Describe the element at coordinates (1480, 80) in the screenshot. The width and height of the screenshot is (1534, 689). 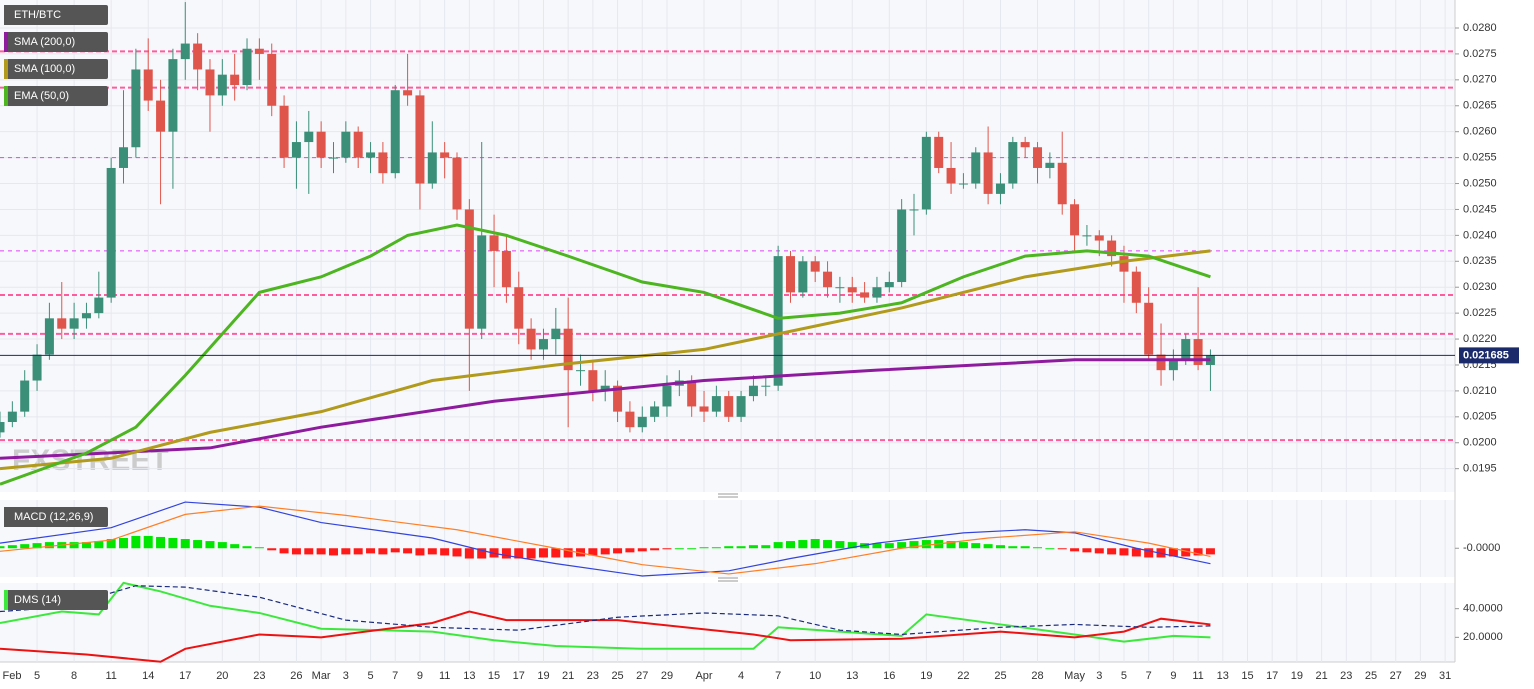
I see `y-tick-label: 0.0270` at that location.